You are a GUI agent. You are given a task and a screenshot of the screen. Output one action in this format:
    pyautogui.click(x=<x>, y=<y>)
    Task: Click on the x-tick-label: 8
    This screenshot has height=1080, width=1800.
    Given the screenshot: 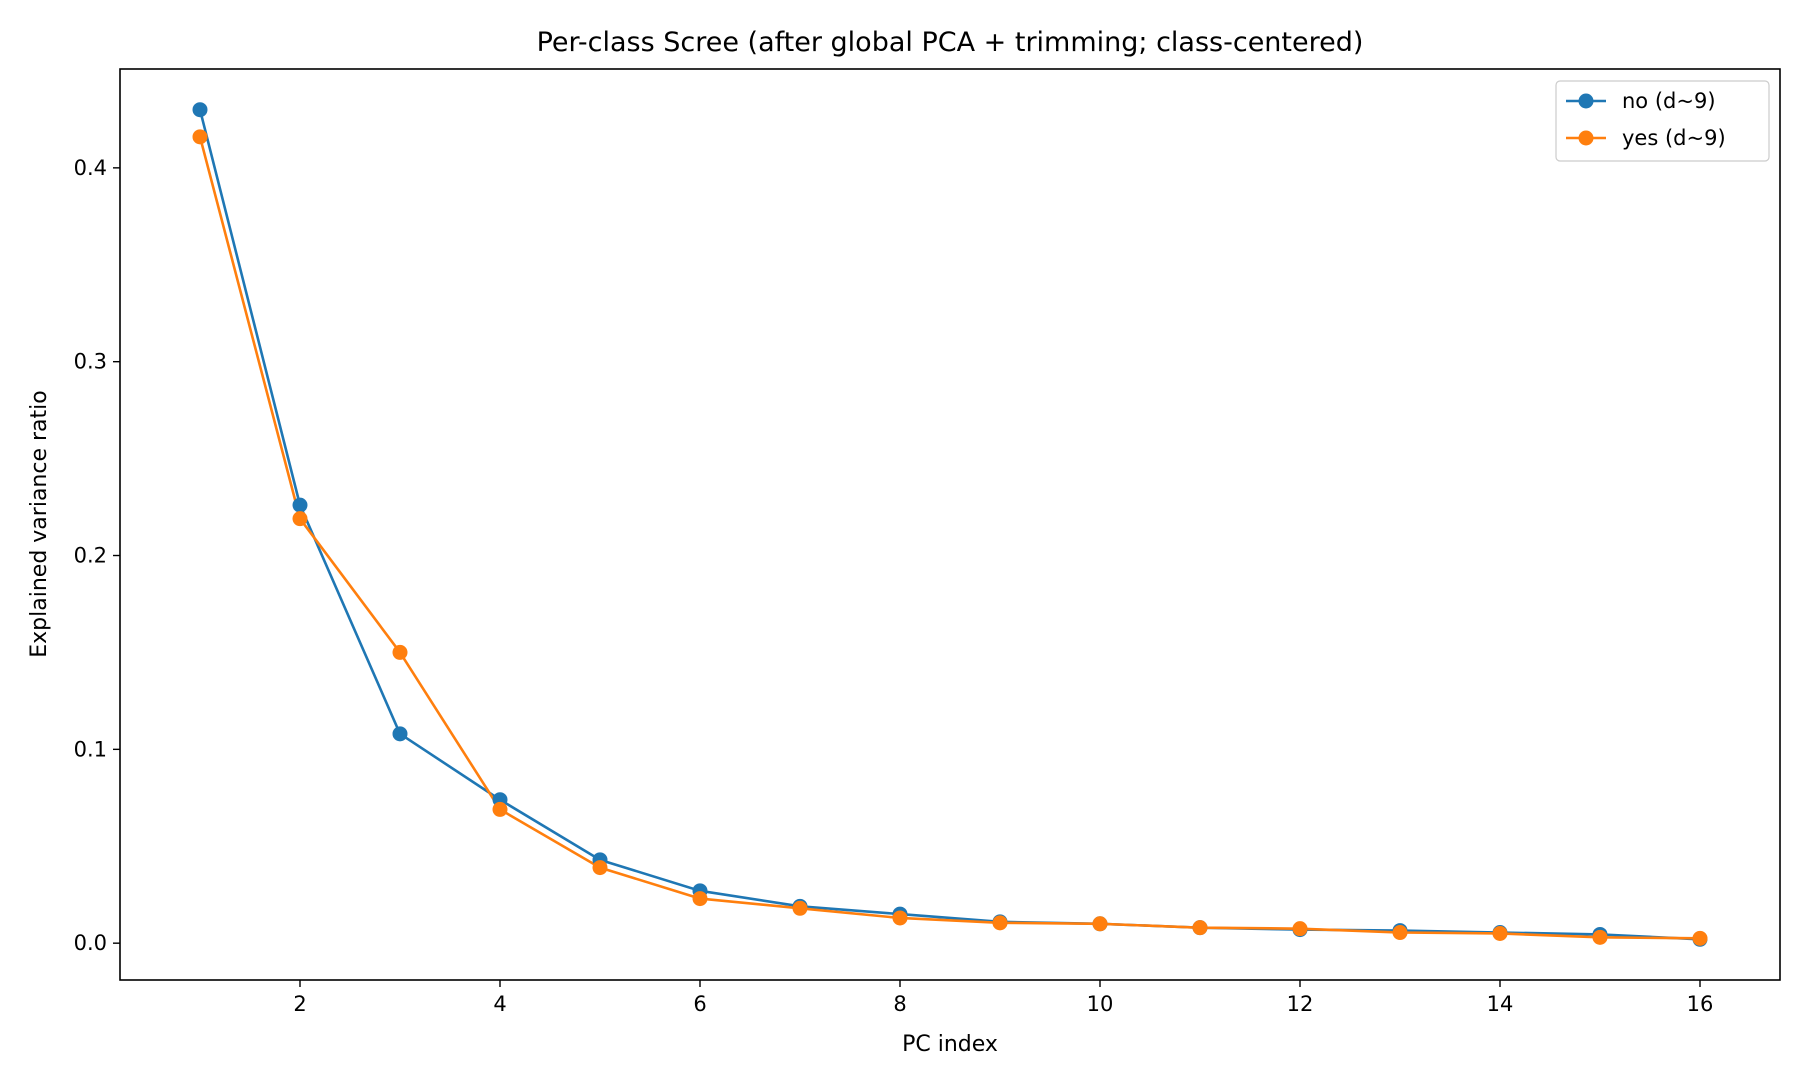 What is the action you would take?
    pyautogui.click(x=899, y=1004)
    